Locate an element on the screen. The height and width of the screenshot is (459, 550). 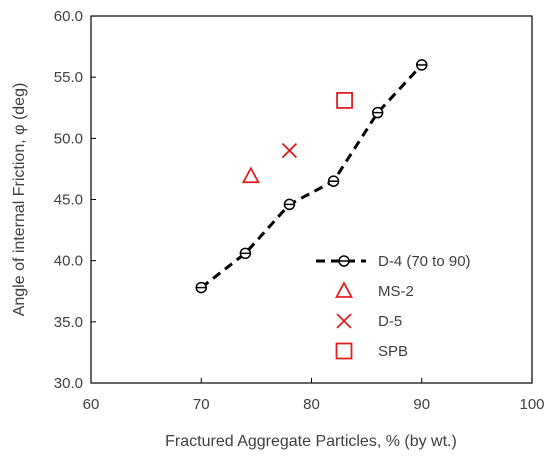
legend-item: D-5 is located at coordinates (369, 321).